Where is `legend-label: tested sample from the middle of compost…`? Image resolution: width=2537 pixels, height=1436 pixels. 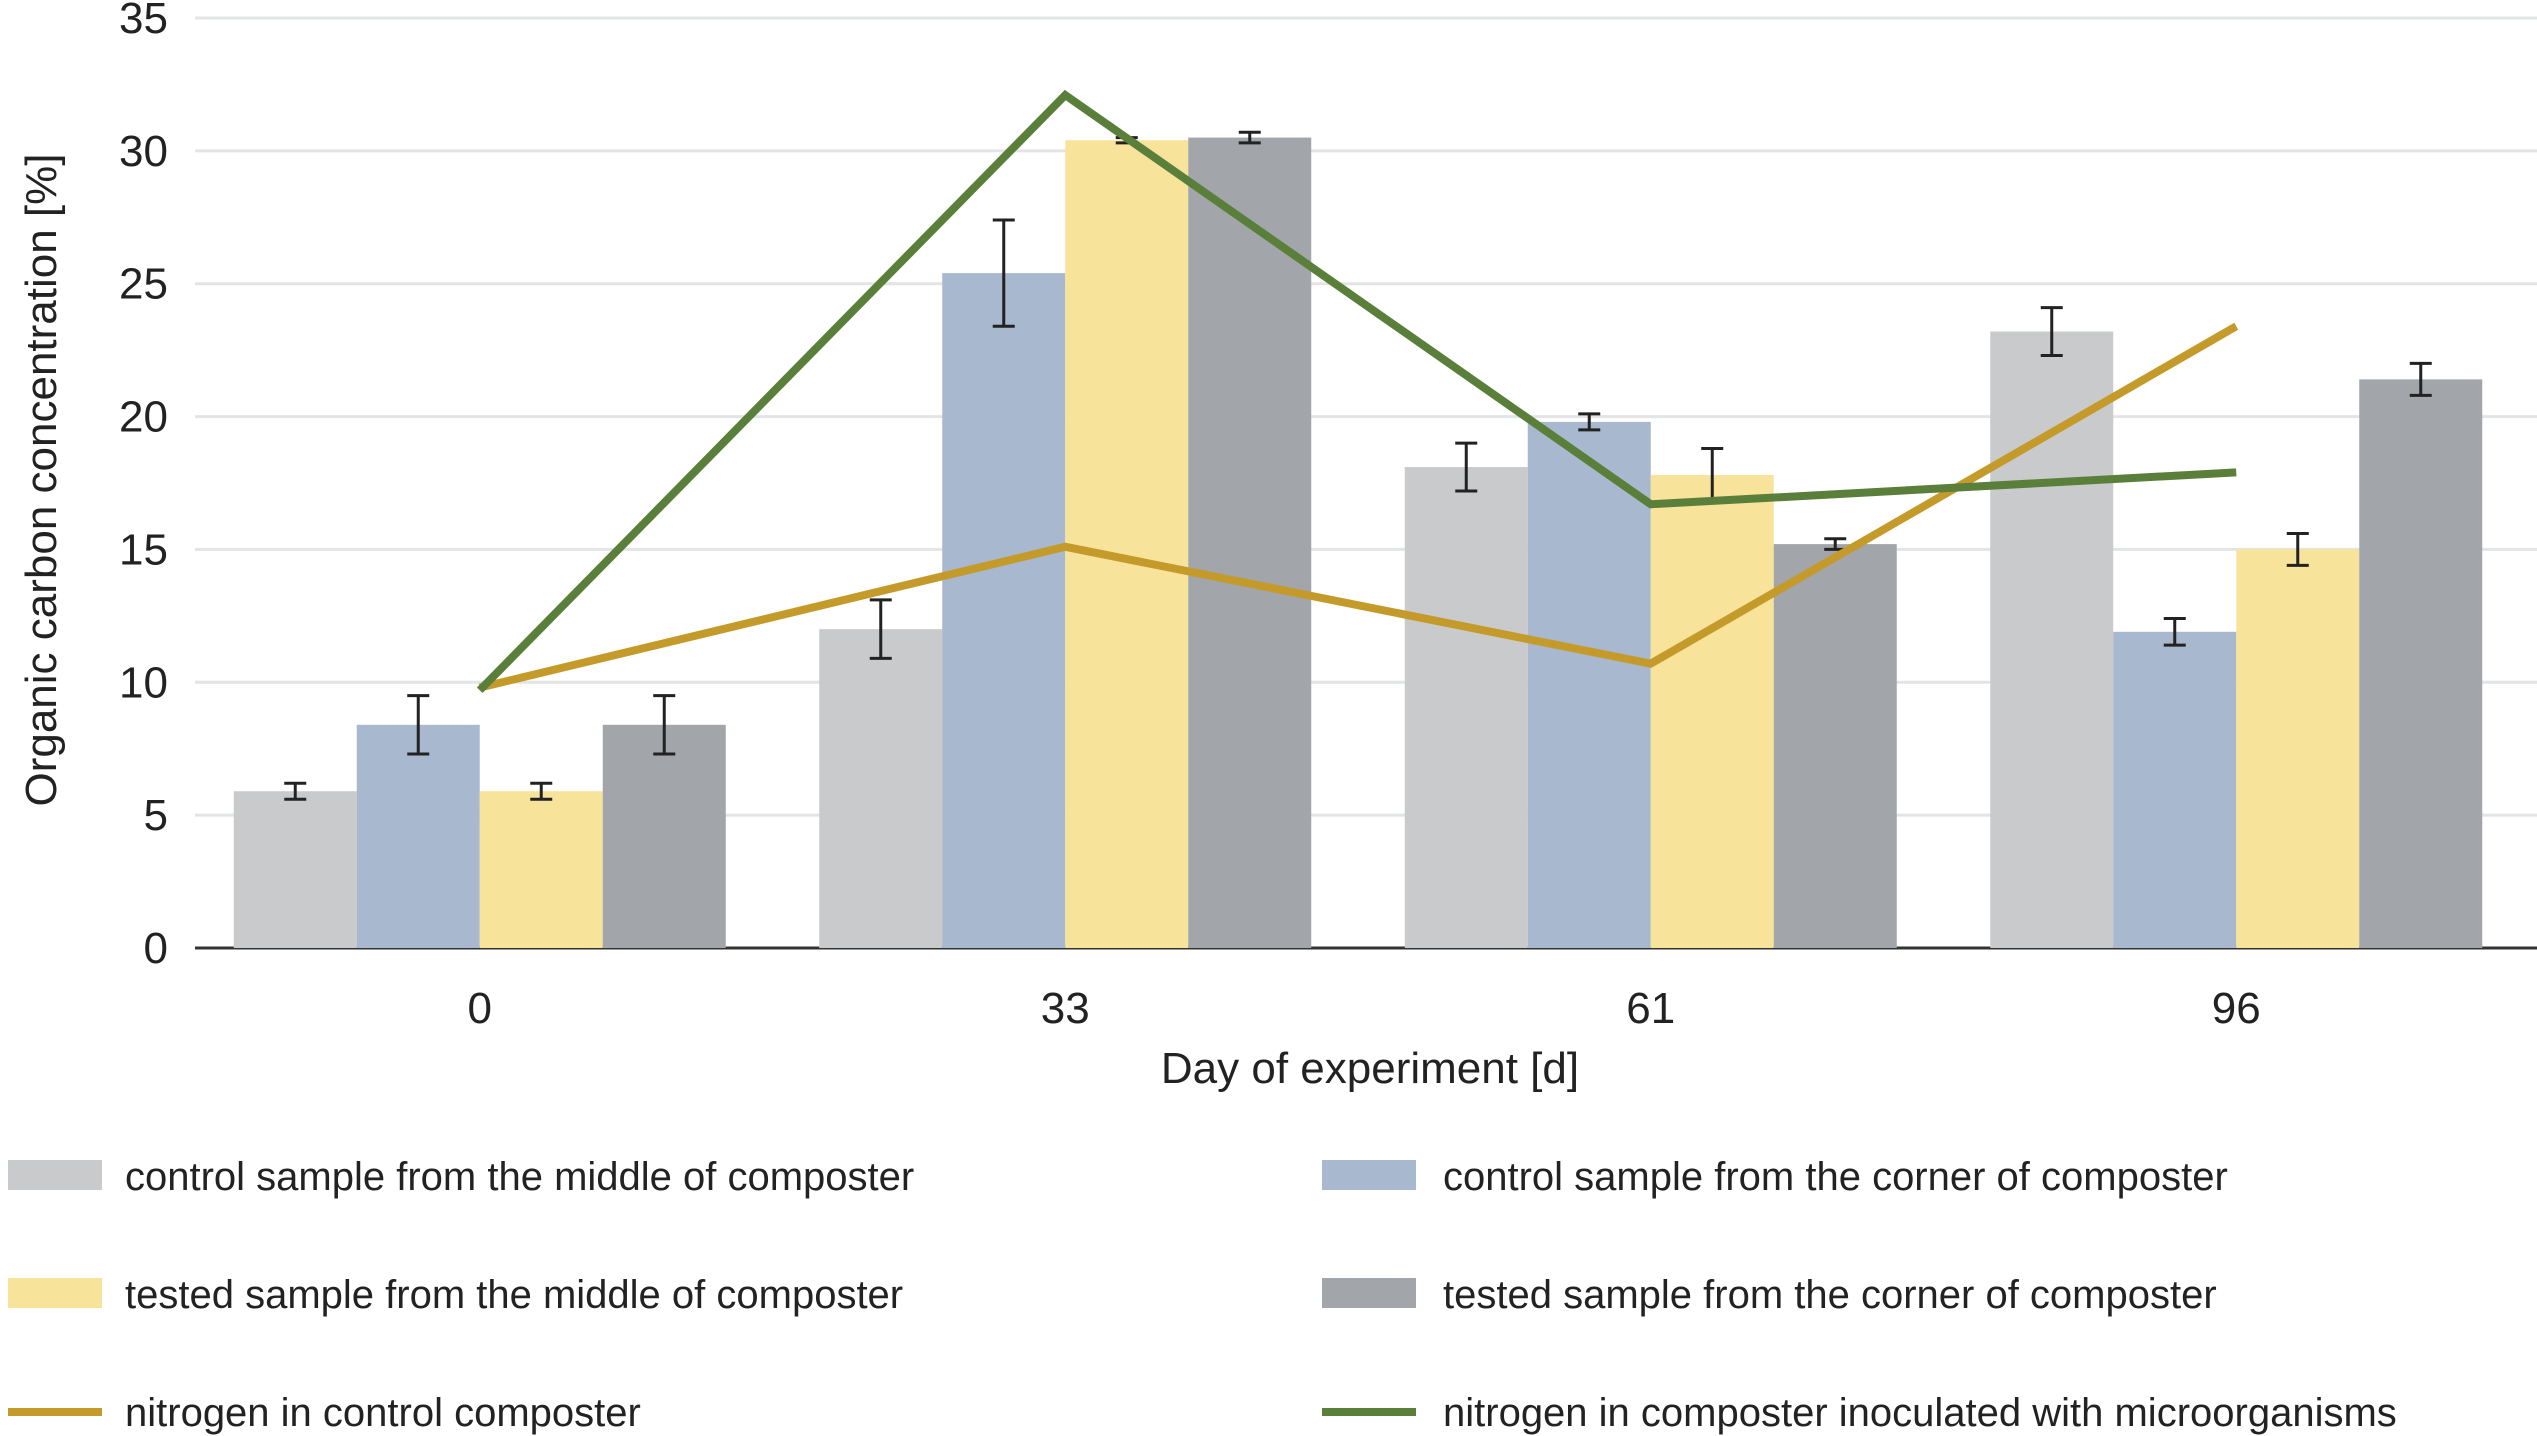
legend-label: tested sample from the middle of compost… is located at coordinates (514, 1295).